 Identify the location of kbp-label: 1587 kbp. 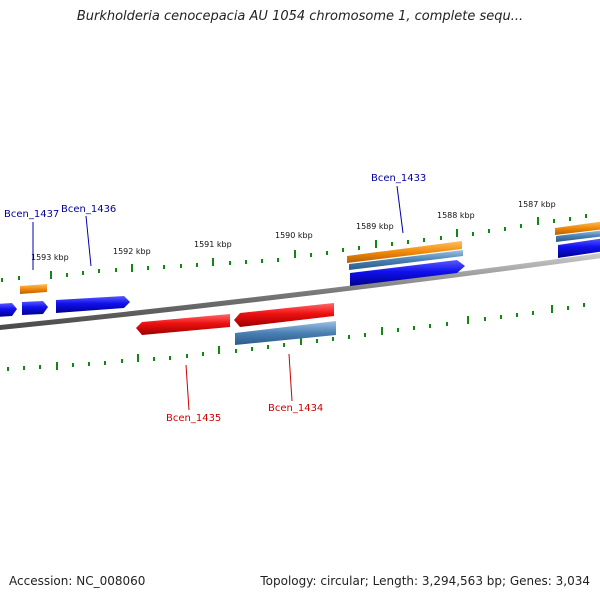
(537, 204).